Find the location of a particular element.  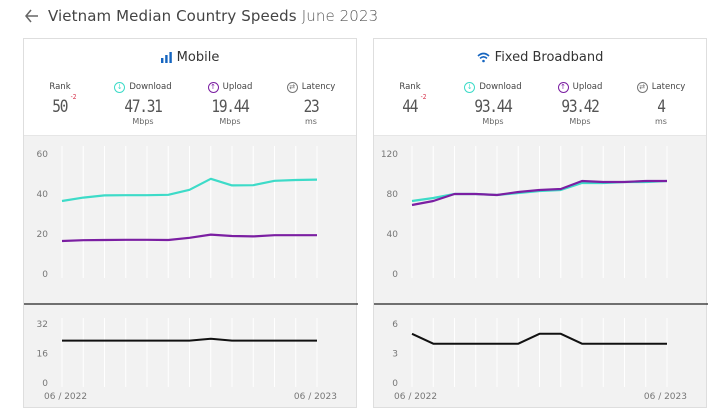

fixed-download: ↓ Download 93.44 Mbps is located at coordinates (493, 103).